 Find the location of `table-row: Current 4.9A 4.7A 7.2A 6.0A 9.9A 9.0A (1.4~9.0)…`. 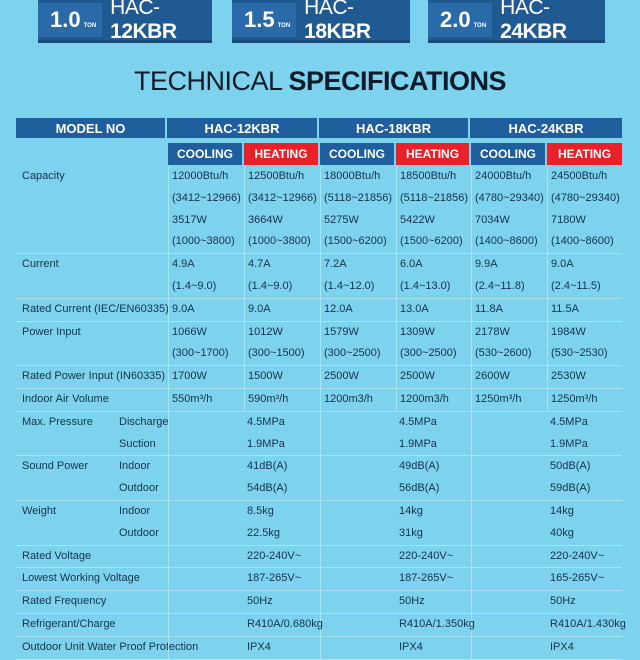

table-row: Current 4.9A 4.7A 7.2A 6.0A 9.9A 9.0A (1.4~9.0)… is located at coordinates (319, 276).